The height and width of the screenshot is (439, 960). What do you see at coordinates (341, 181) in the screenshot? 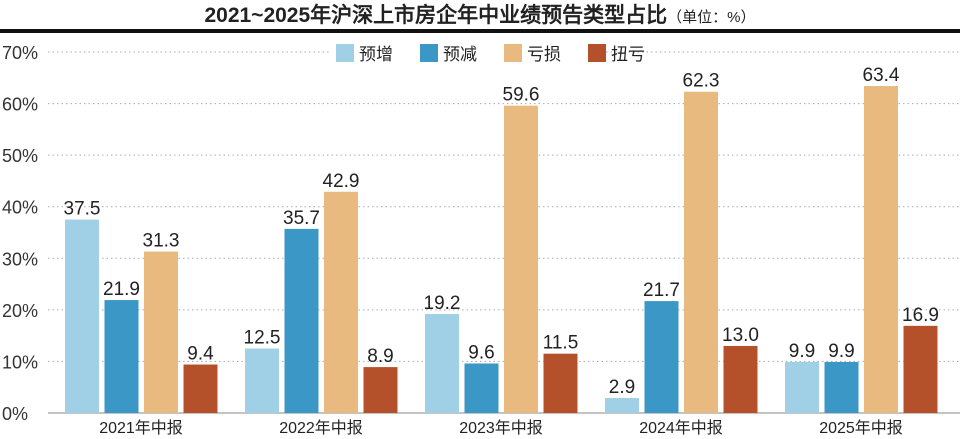
I see `data-label: 42.9` at bounding box center [341, 181].